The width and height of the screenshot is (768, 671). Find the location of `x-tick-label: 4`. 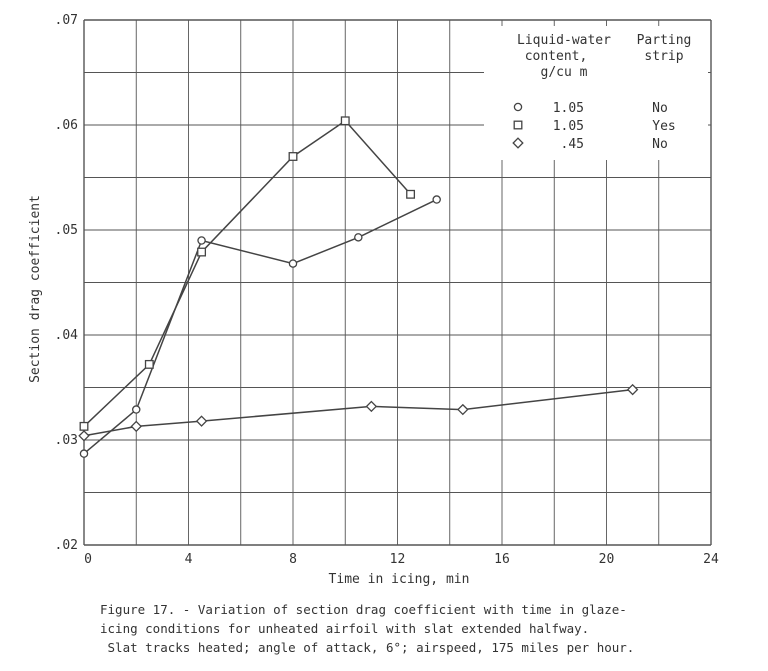

x-tick-label: 4 is located at coordinates (189, 559).